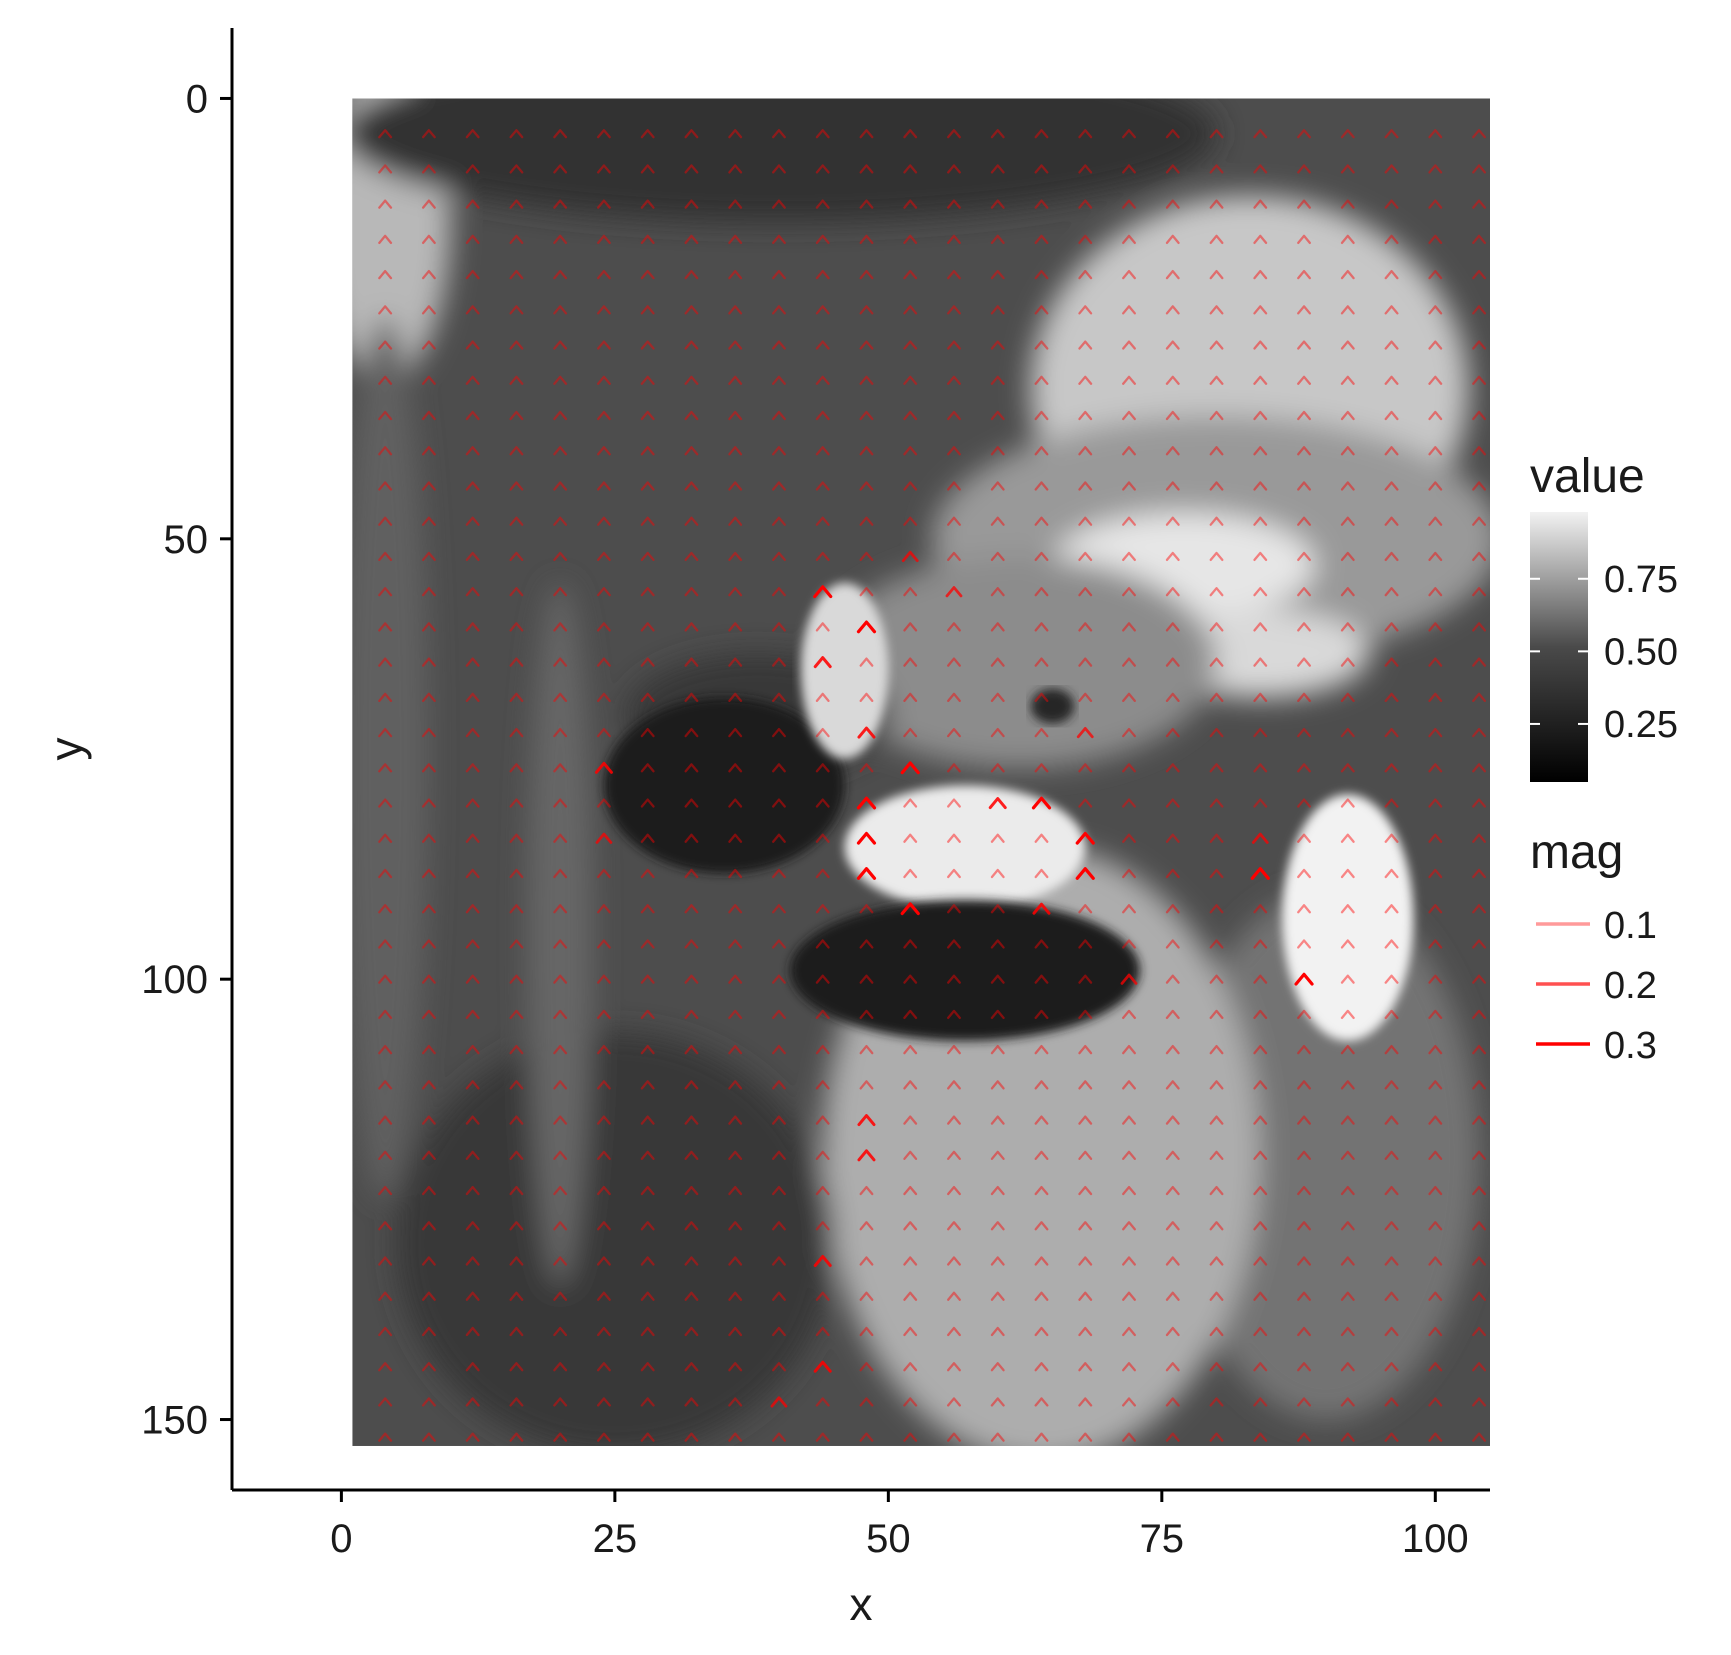 This screenshot has height=1655, width=1731. I want to click on legend-mag-title: mag, so click(1576, 852).